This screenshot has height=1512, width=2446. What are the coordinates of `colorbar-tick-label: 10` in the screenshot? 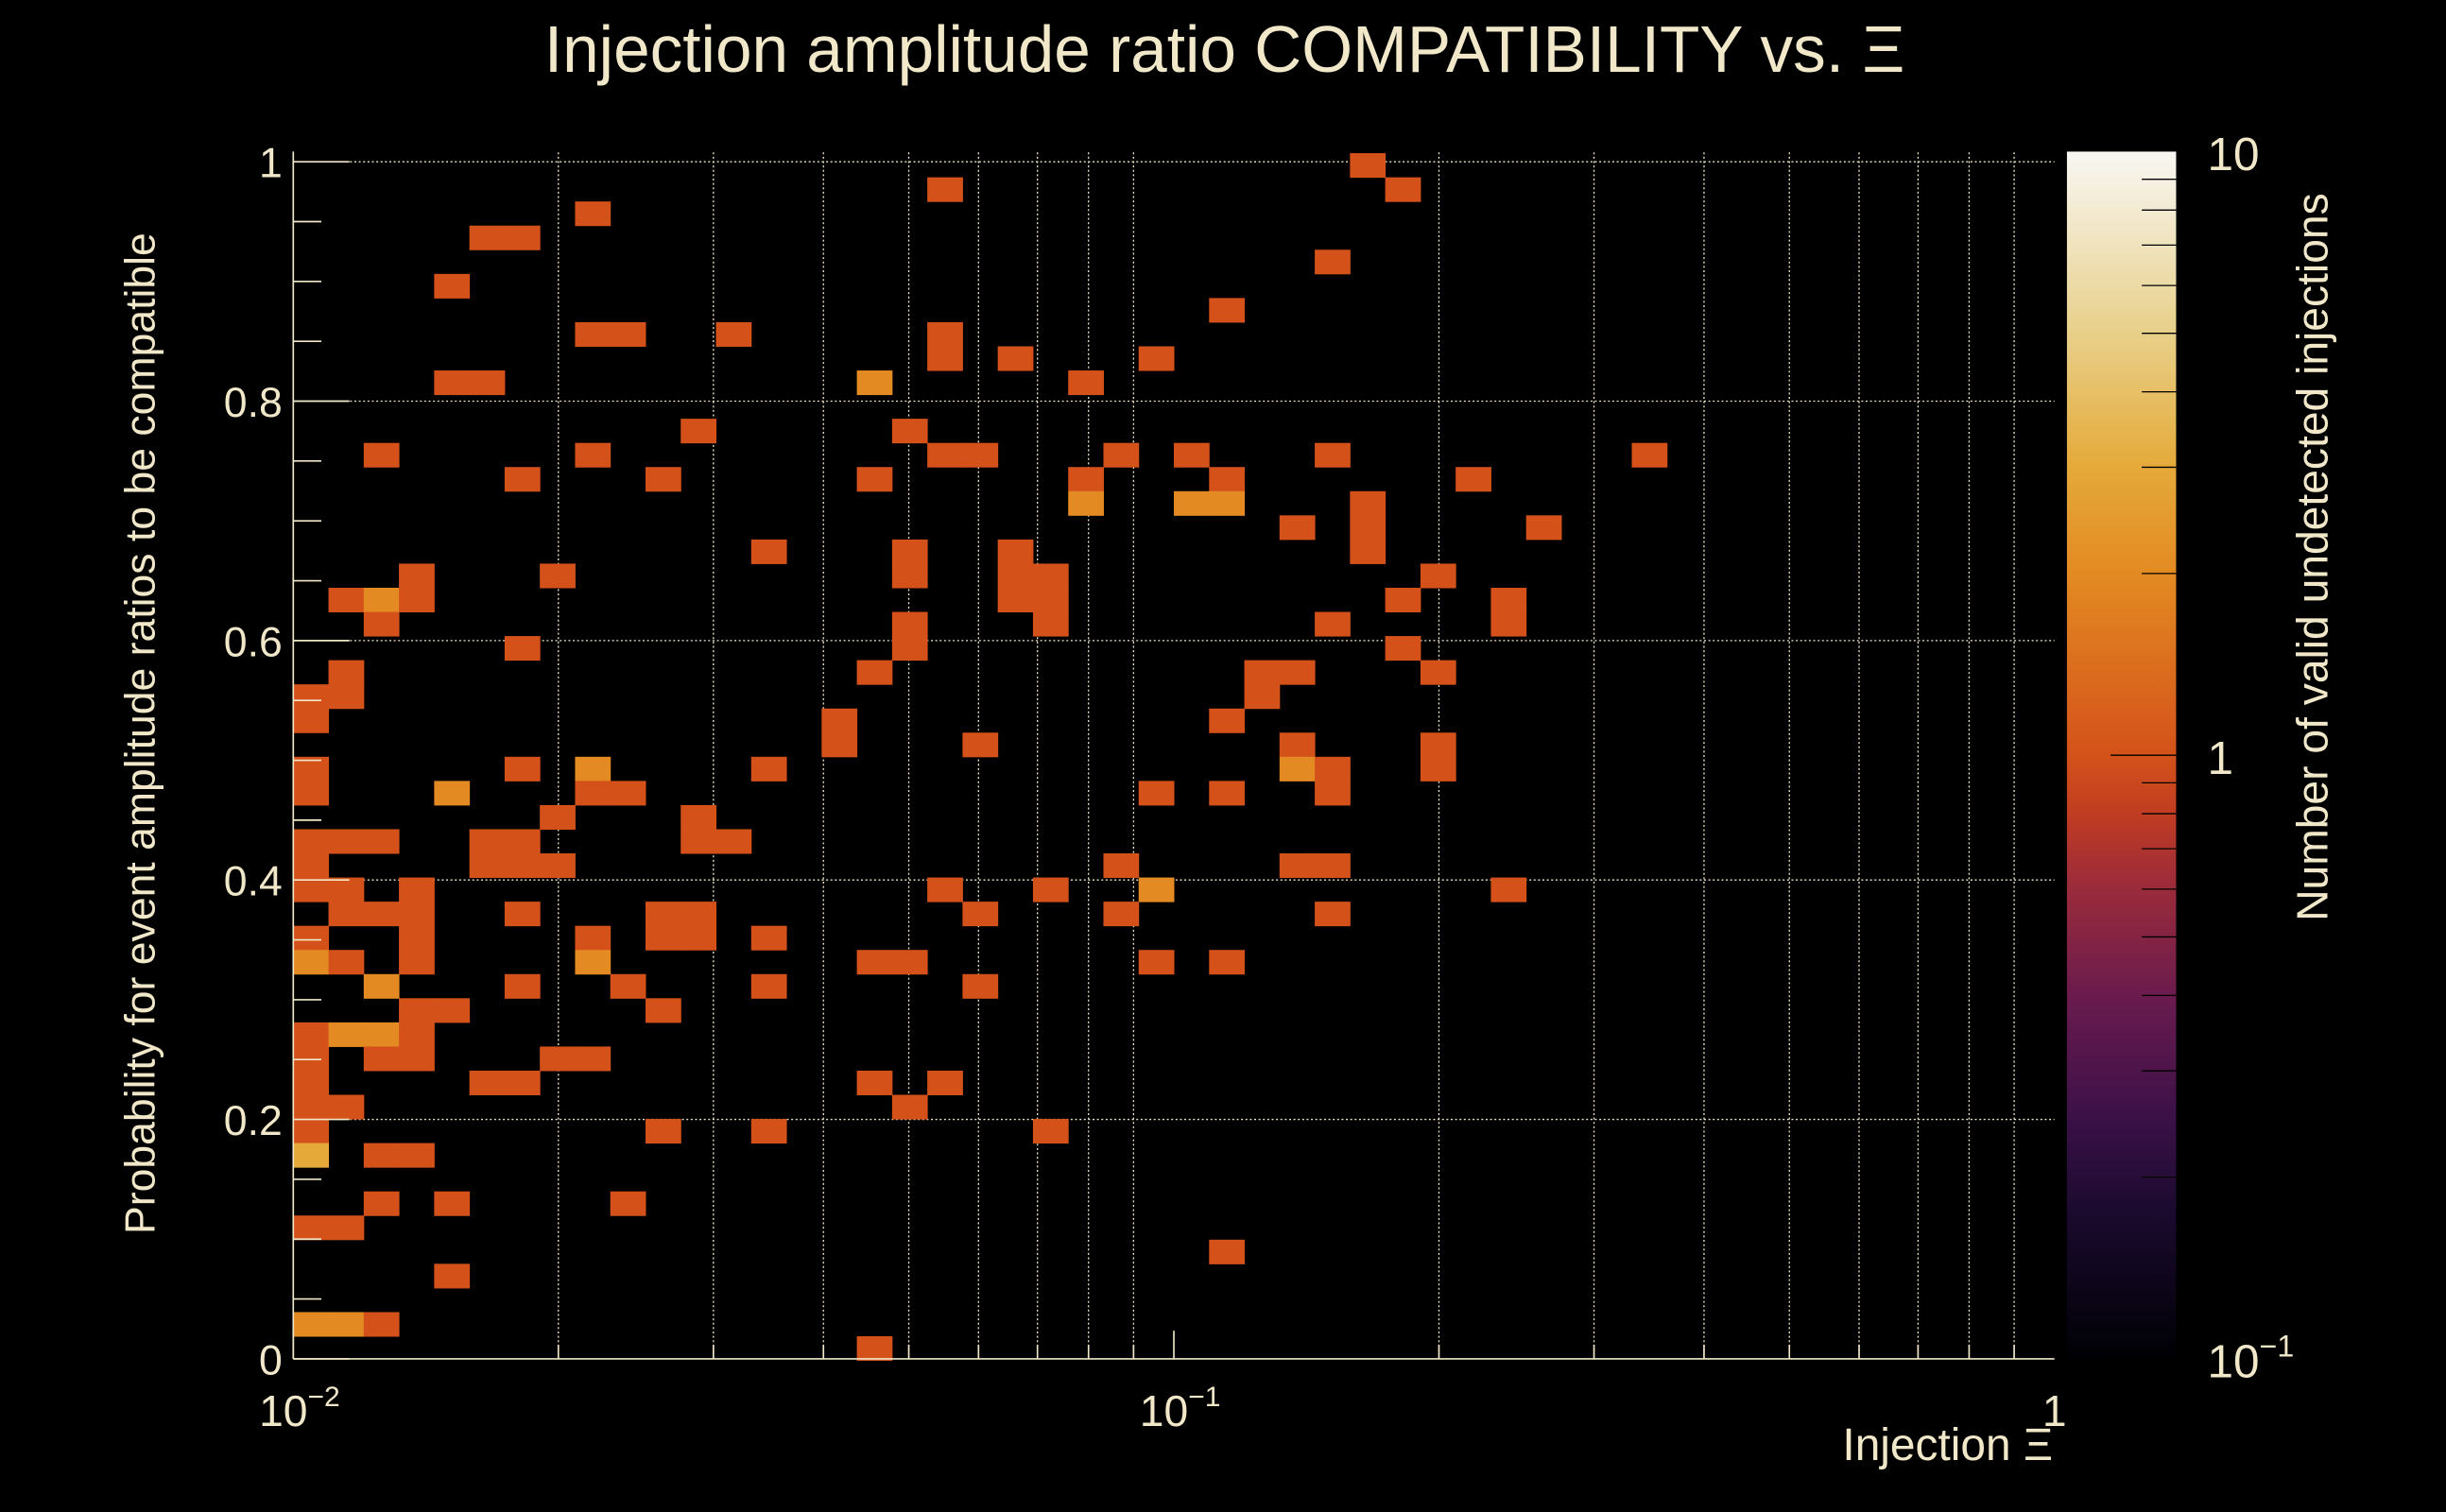 It's located at (2233, 154).